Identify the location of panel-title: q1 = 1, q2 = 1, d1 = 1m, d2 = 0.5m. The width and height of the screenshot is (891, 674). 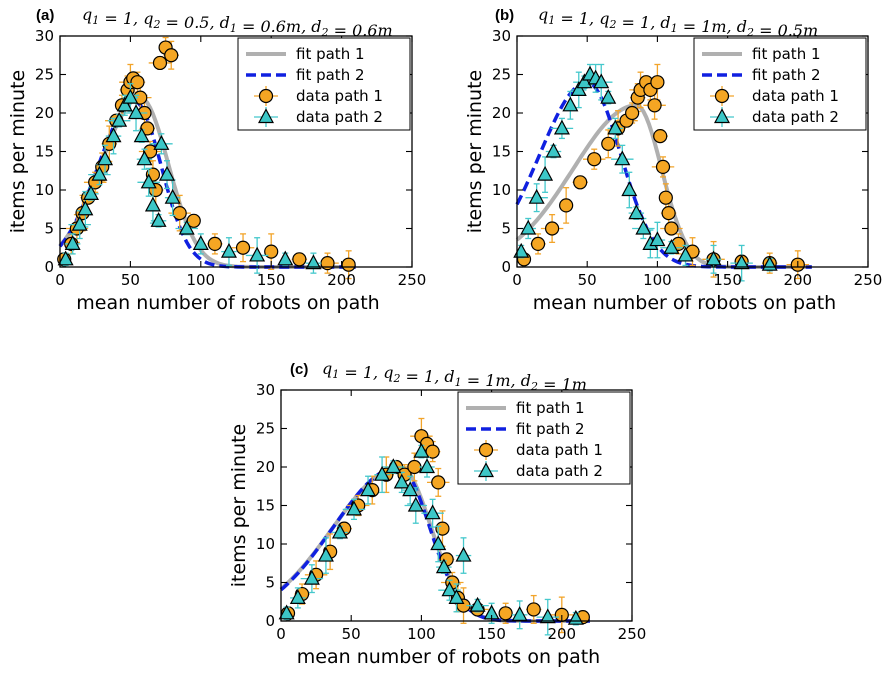
(678, 22).